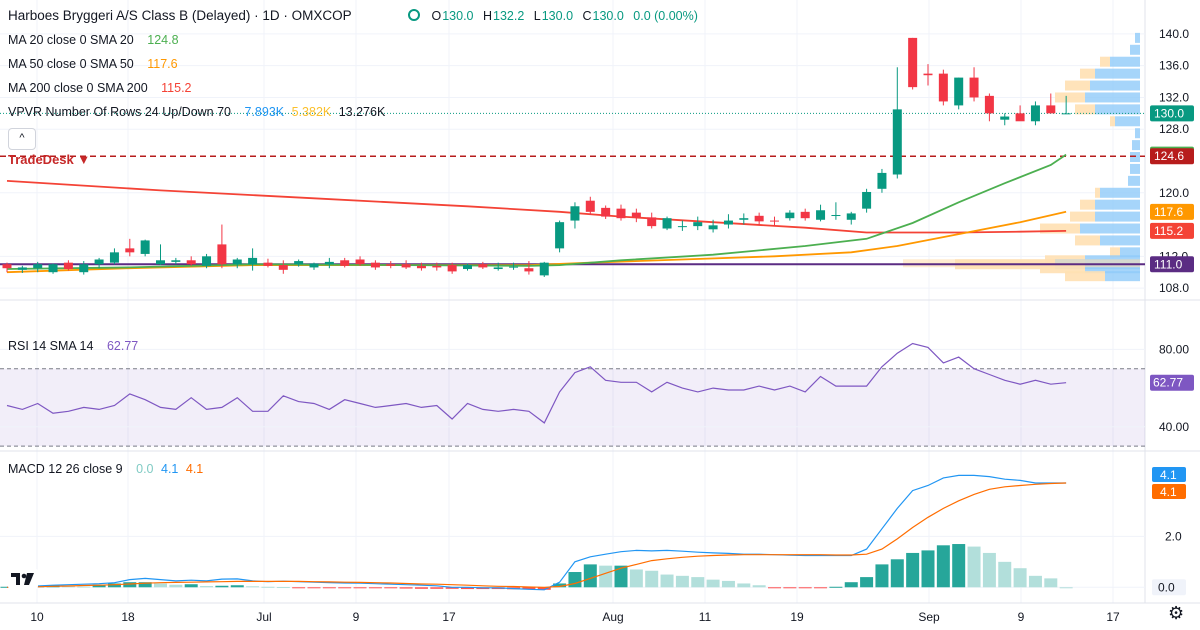  What do you see at coordinates (536, 383) in the screenshot?
I see `rsi-line` at bounding box center [536, 383].